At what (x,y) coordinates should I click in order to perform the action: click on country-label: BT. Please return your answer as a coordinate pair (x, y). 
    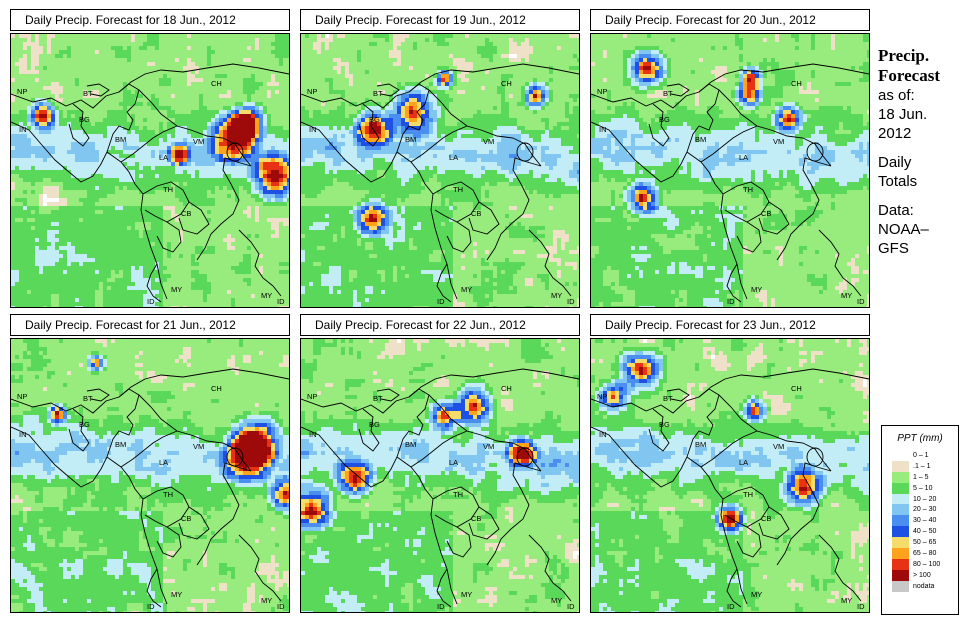
    Looking at the image, I should click on (378, 398).